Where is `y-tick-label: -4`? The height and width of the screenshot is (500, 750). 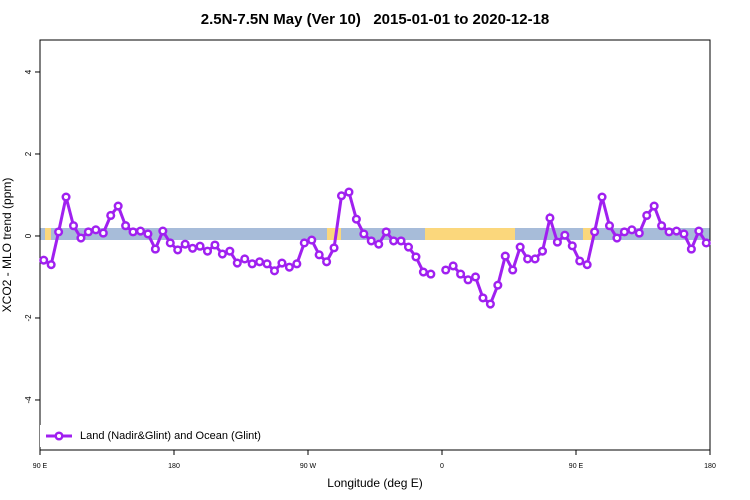 y-tick-label: -4 is located at coordinates (28, 400).